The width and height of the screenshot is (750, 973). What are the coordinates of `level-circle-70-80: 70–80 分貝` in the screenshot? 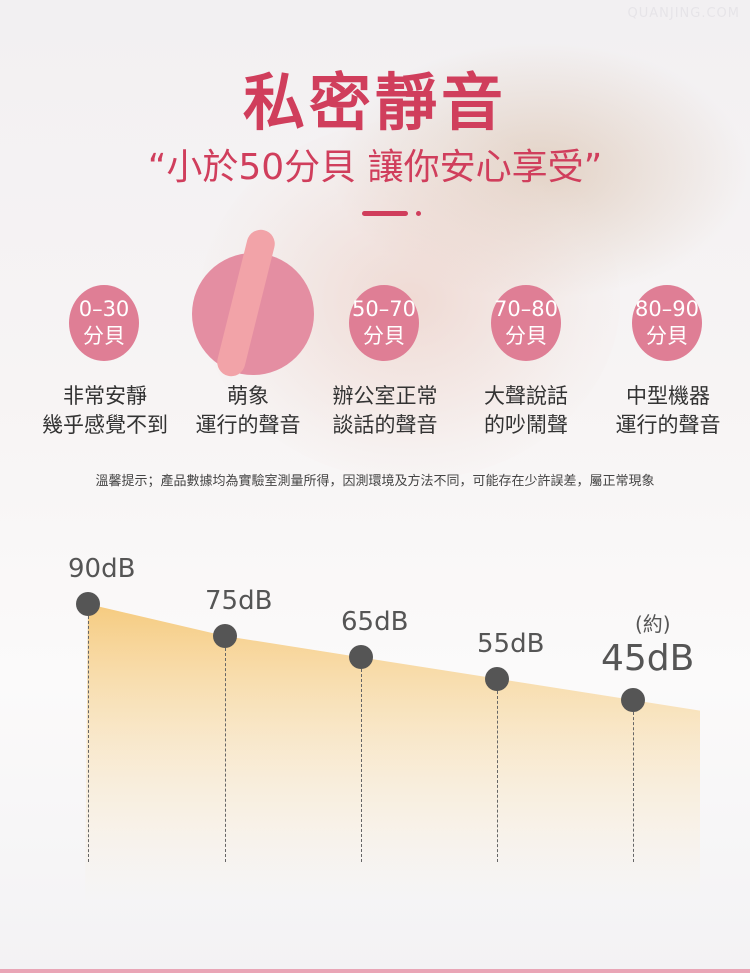 It's located at (526, 323).